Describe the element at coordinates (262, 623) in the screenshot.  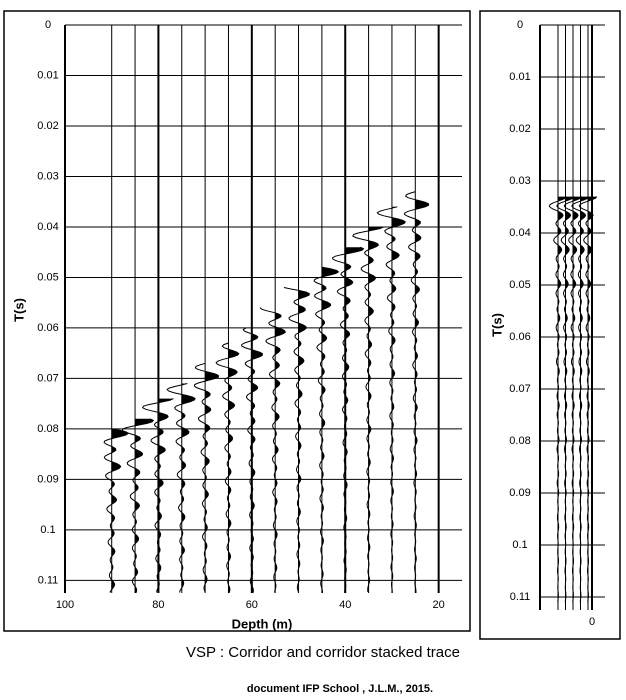
I see `x-axis-label: Depth (m)` at that location.